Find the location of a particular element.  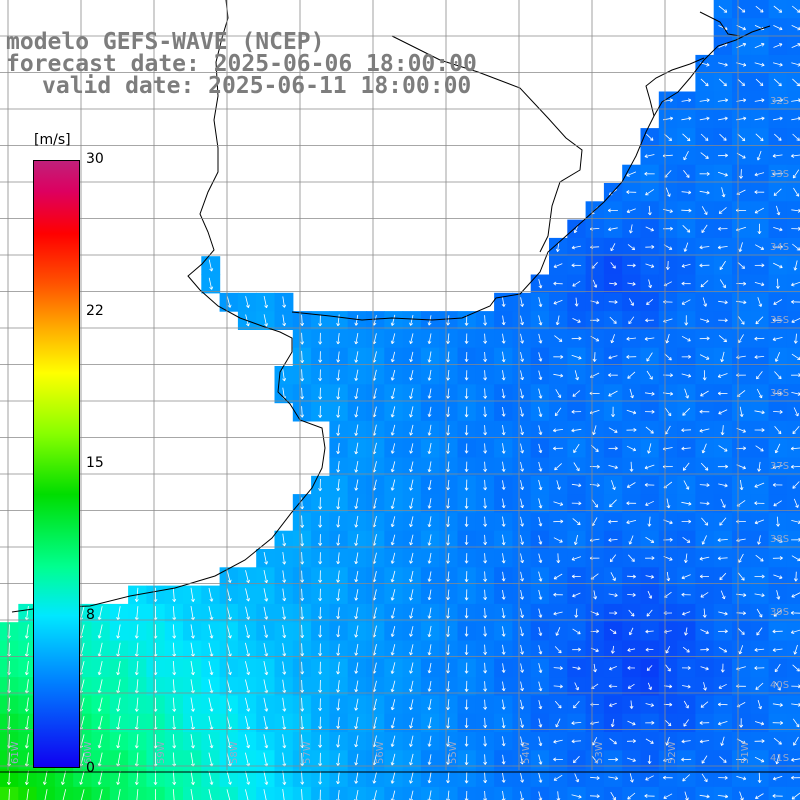

colorbar-tick-22: 22 is located at coordinates (95, 311).